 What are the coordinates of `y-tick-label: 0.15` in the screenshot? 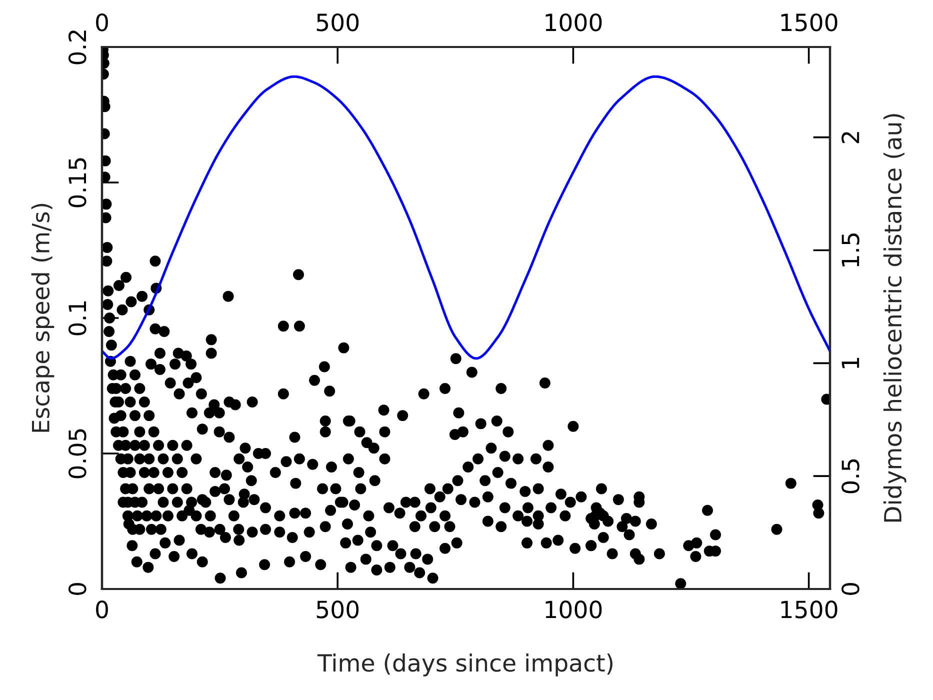 It's located at (77, 183).